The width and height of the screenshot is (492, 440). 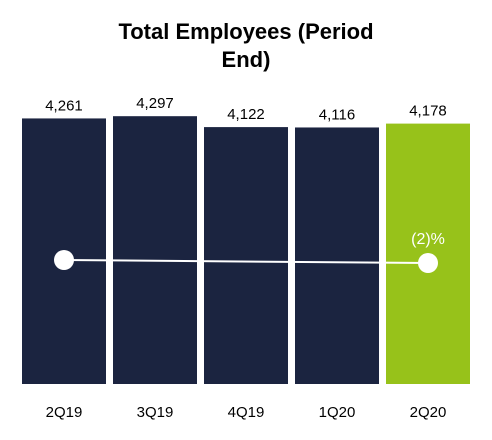 I want to click on chart-title-line-2: End), so click(x=246, y=59).